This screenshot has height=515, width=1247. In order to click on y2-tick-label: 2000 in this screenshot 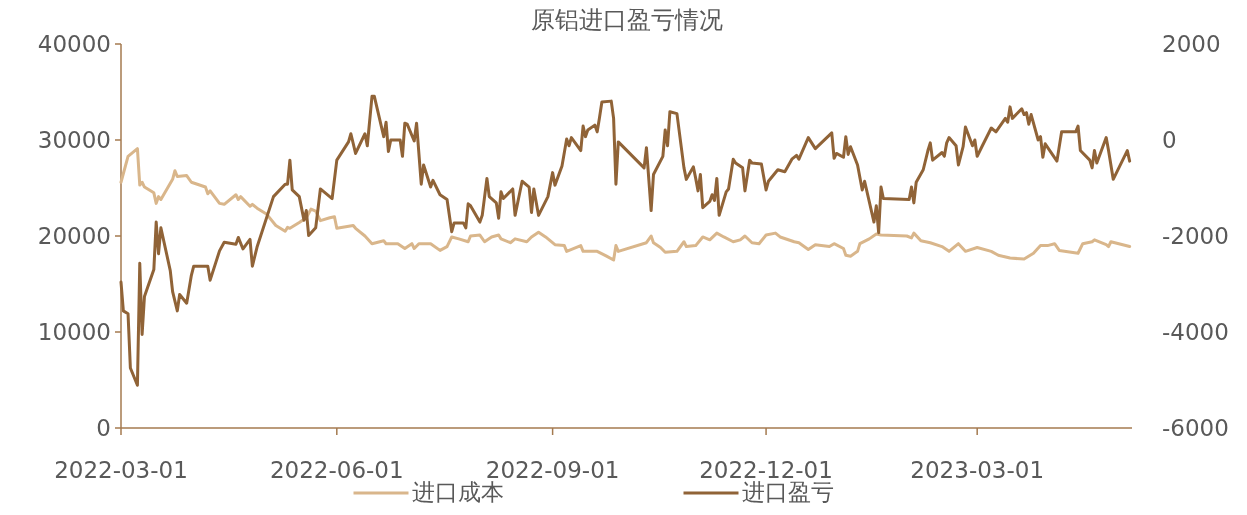, I will do `click(1191, 44)`.